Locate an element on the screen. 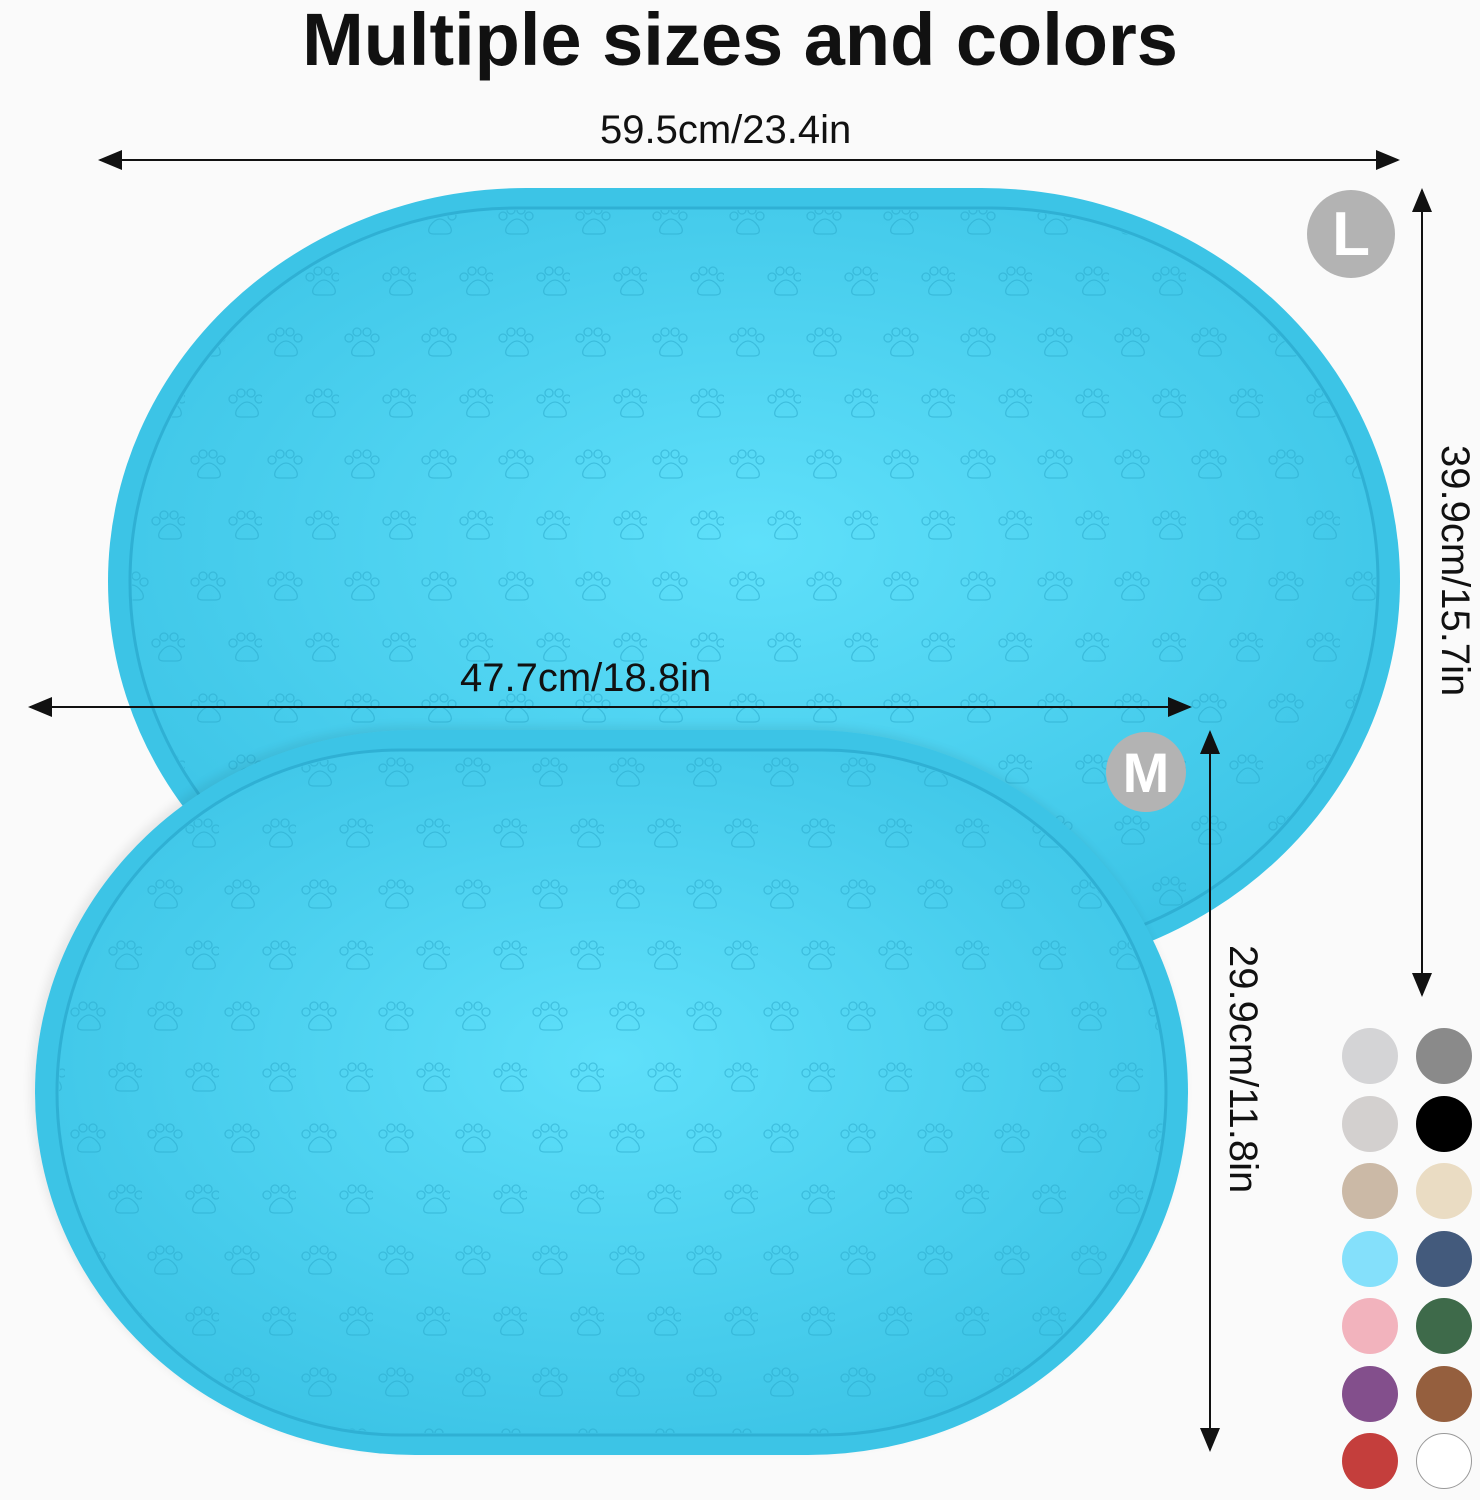 The image size is (1480, 1500). size-badge-large: L is located at coordinates (1351, 234).